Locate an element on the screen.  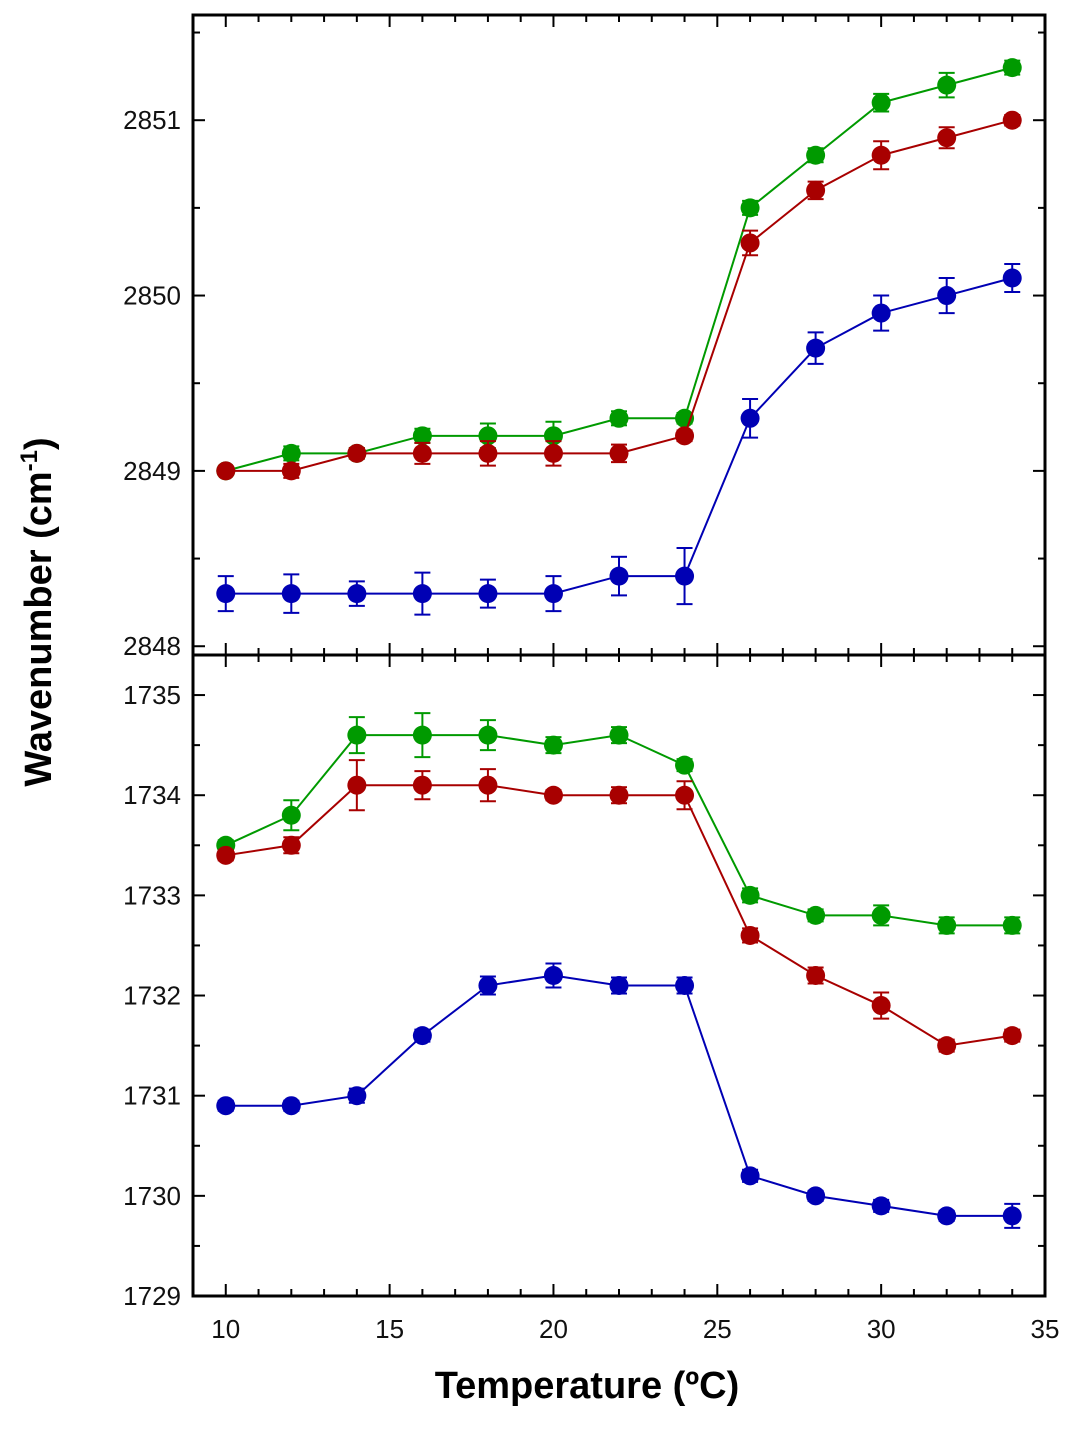
series-blue-bottom is located at coordinates (619, 1095).